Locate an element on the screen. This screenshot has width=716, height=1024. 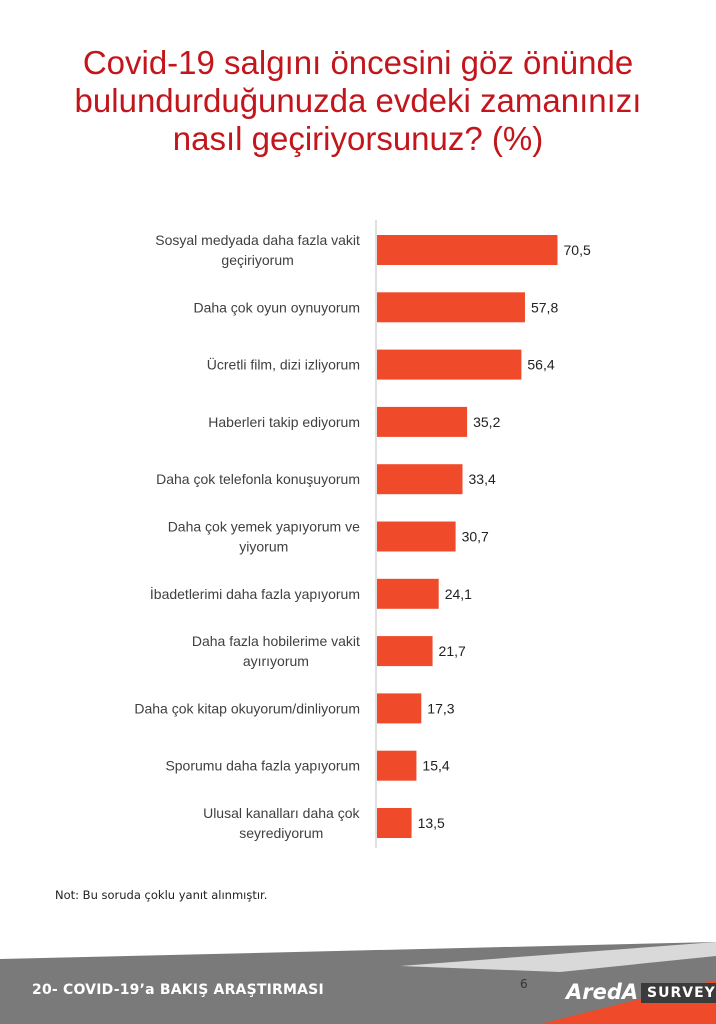
data-label: 24,1 is located at coordinates (458, 594).